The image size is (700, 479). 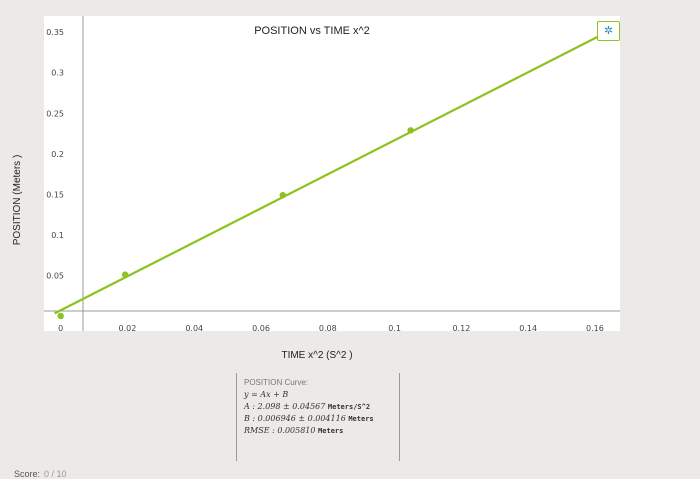 I want to click on fit-param-b-unit: Meters, so click(x=361, y=419).